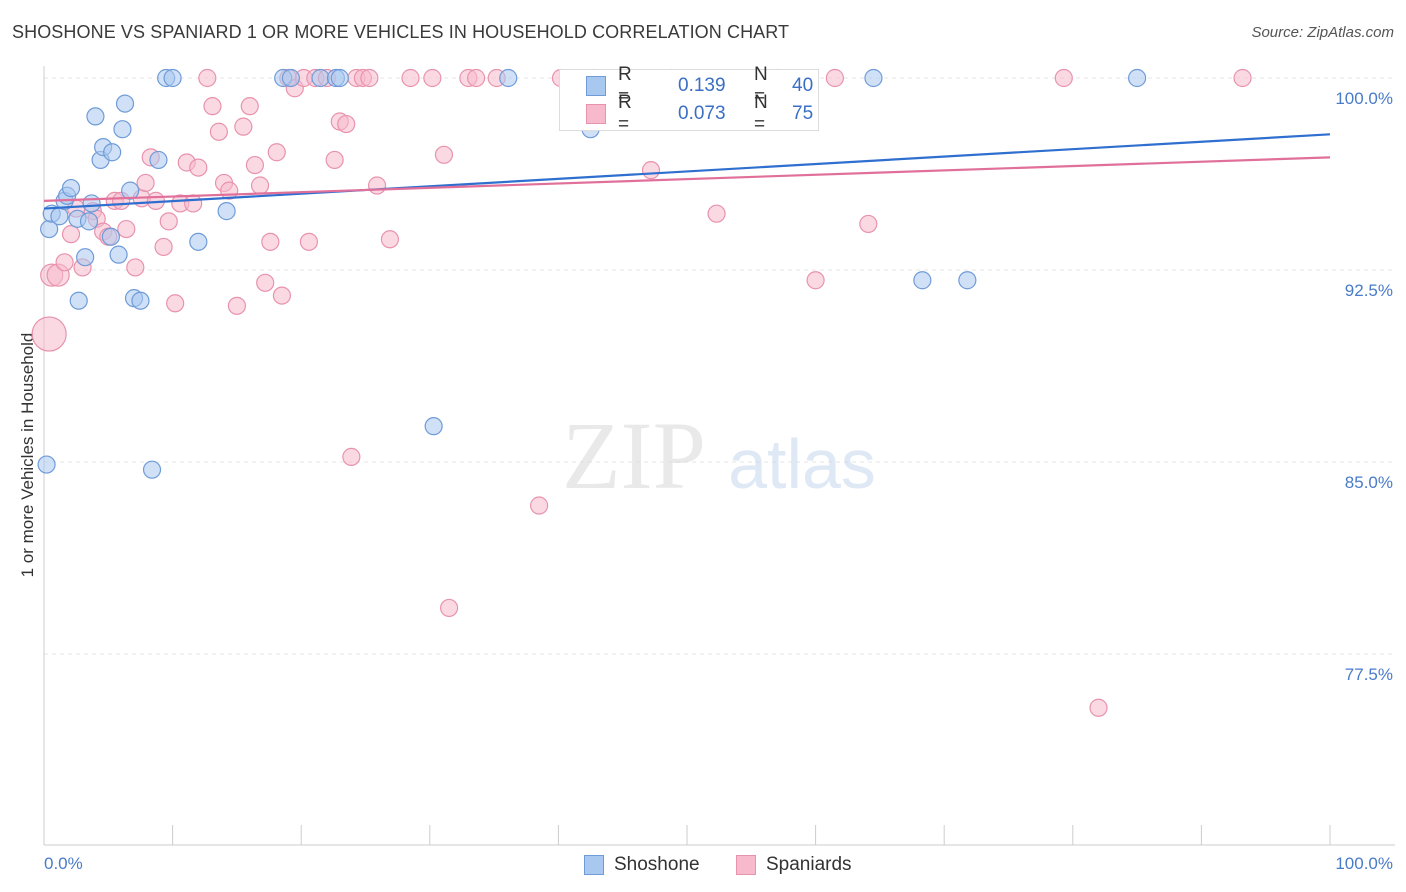 The height and width of the screenshot is (892, 1406). Describe the element at coordinates (702, 85) in the screenshot. I see `legend-r-value: 0.139` at that location.